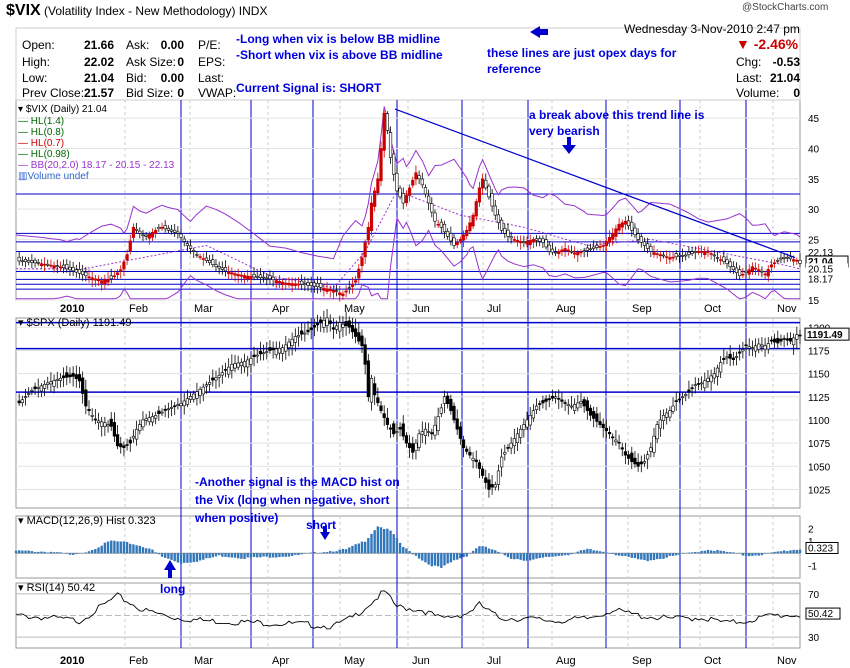  Describe the element at coordinates (280, 661) in the screenshot. I see `month-label-bottom: Apr` at that location.